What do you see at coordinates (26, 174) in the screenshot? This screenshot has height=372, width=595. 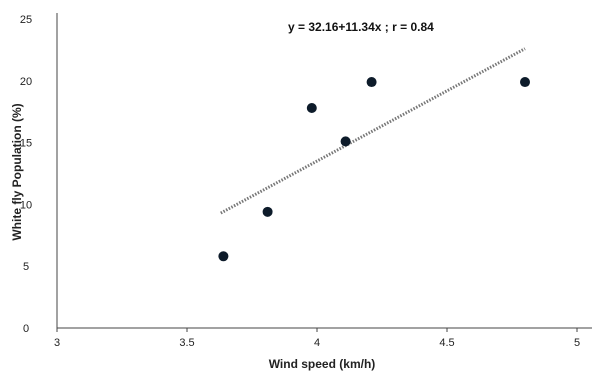 I see `y-tick-labels: 0 5 10 15 20 25` at bounding box center [26, 174].